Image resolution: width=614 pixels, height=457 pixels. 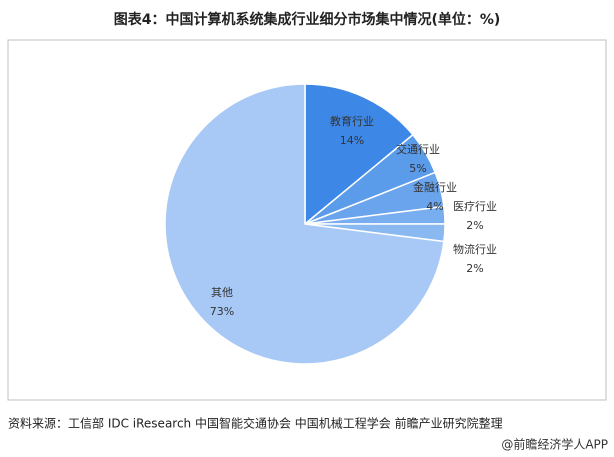 I want to click on chart-title: 图表4：中国计算机系统集成行业细分市场集中情况(单位：%), so click(x=307, y=19).